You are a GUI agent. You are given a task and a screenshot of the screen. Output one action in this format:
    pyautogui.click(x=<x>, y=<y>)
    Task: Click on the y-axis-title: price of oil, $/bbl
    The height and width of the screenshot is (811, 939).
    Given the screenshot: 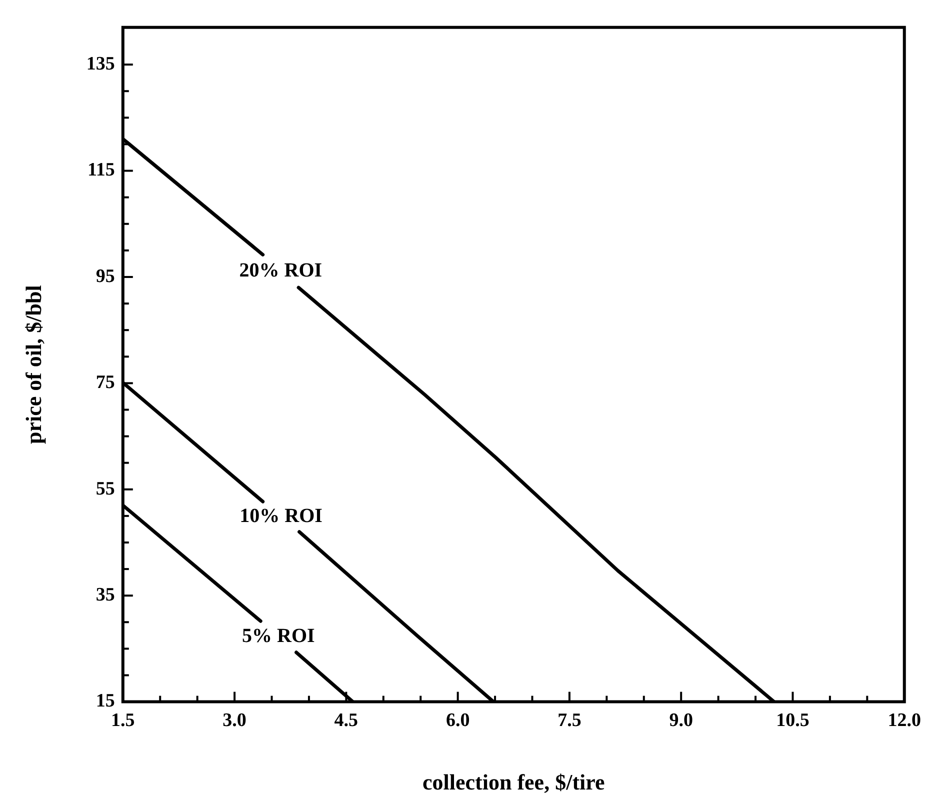 What is the action you would take?
    pyautogui.click(x=33, y=364)
    